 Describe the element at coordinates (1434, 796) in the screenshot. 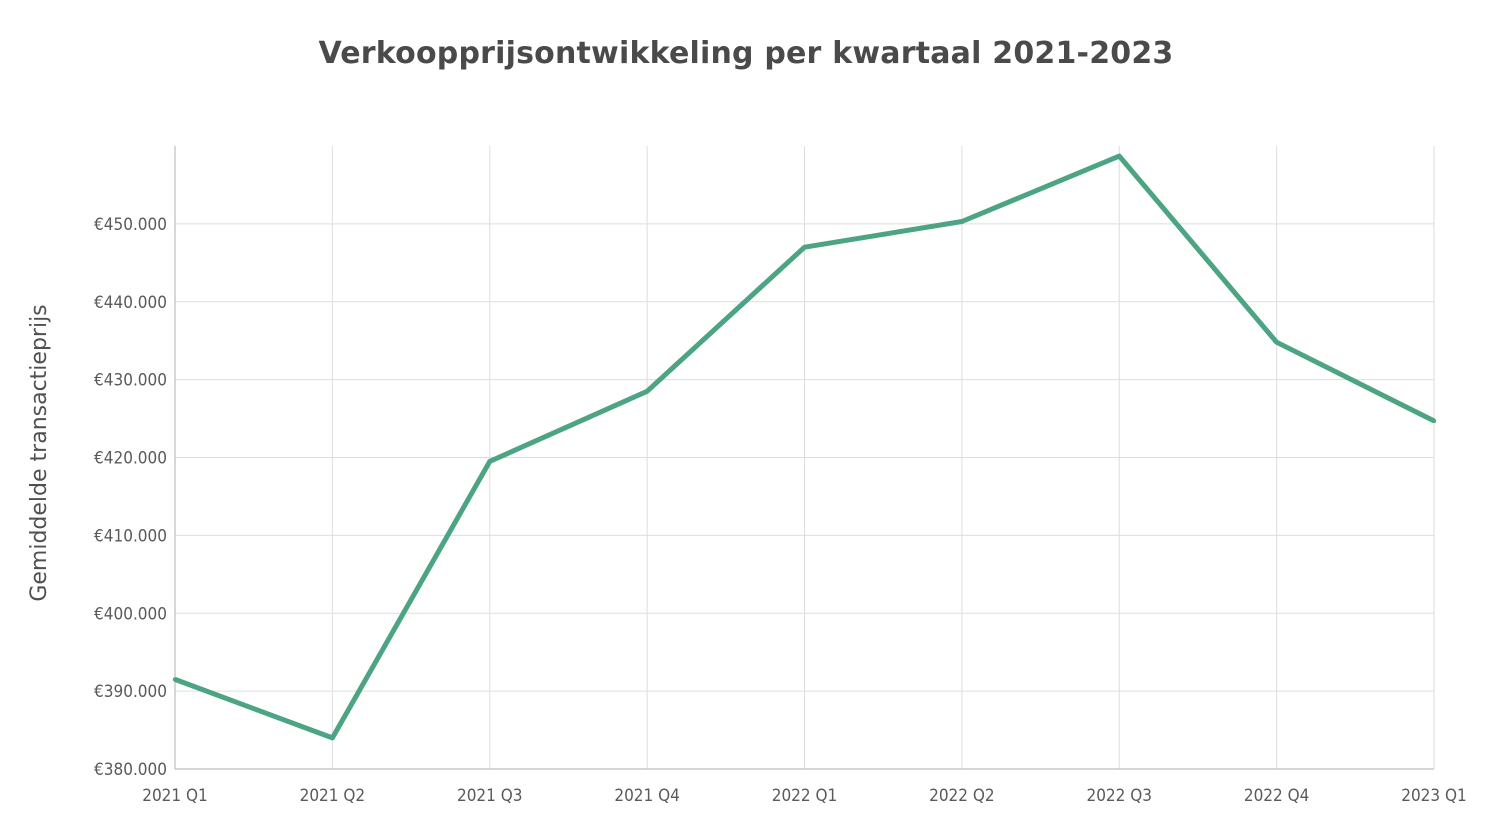

I see `x-tick-label: 2023 Q1` at that location.